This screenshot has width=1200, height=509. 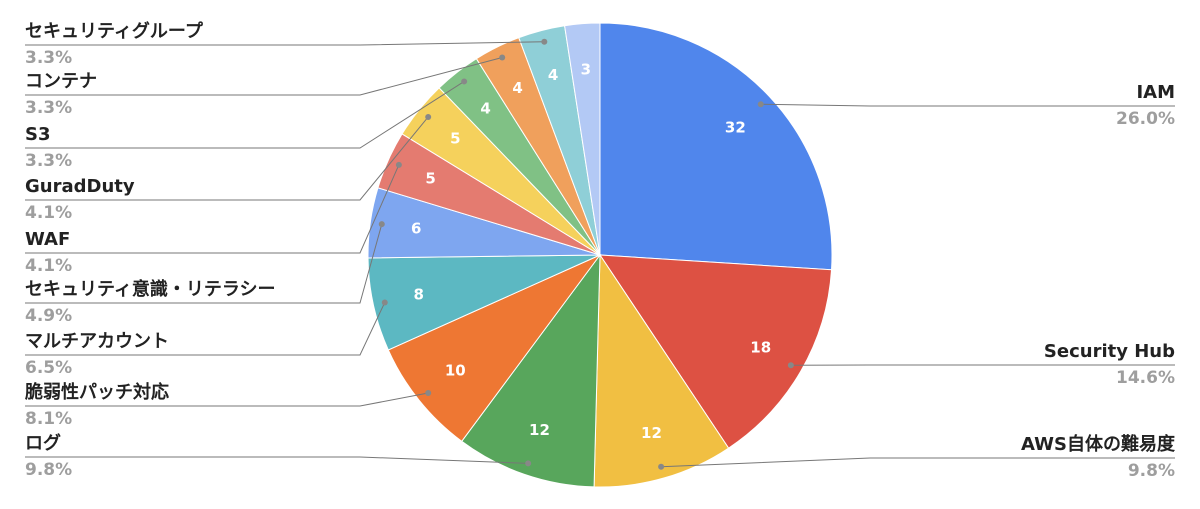 I want to click on slice-value-label: 8, so click(x=419, y=294).